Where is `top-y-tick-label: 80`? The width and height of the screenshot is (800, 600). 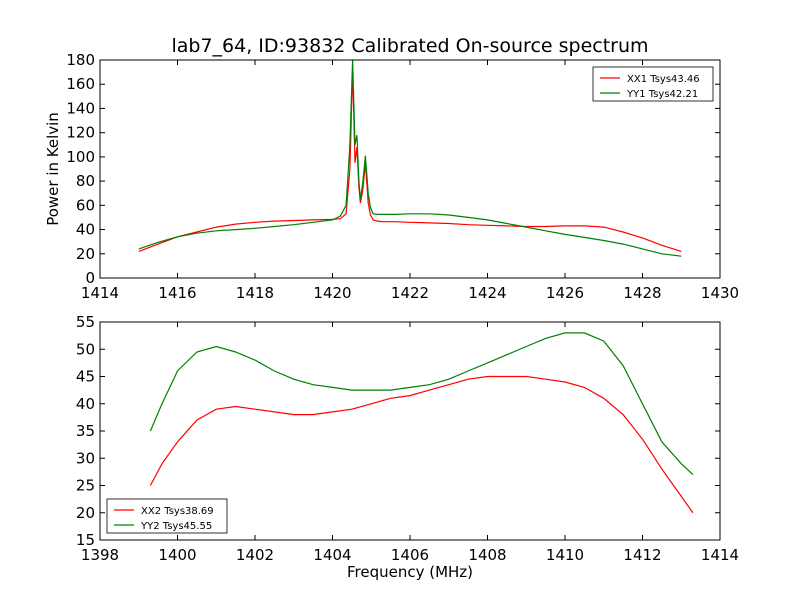
top-y-tick-label: 80 is located at coordinates (85, 181).